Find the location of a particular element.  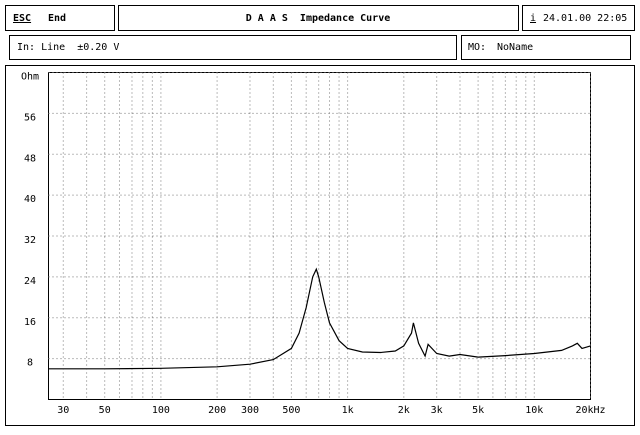

memory-key: MO: is located at coordinates (477, 47).